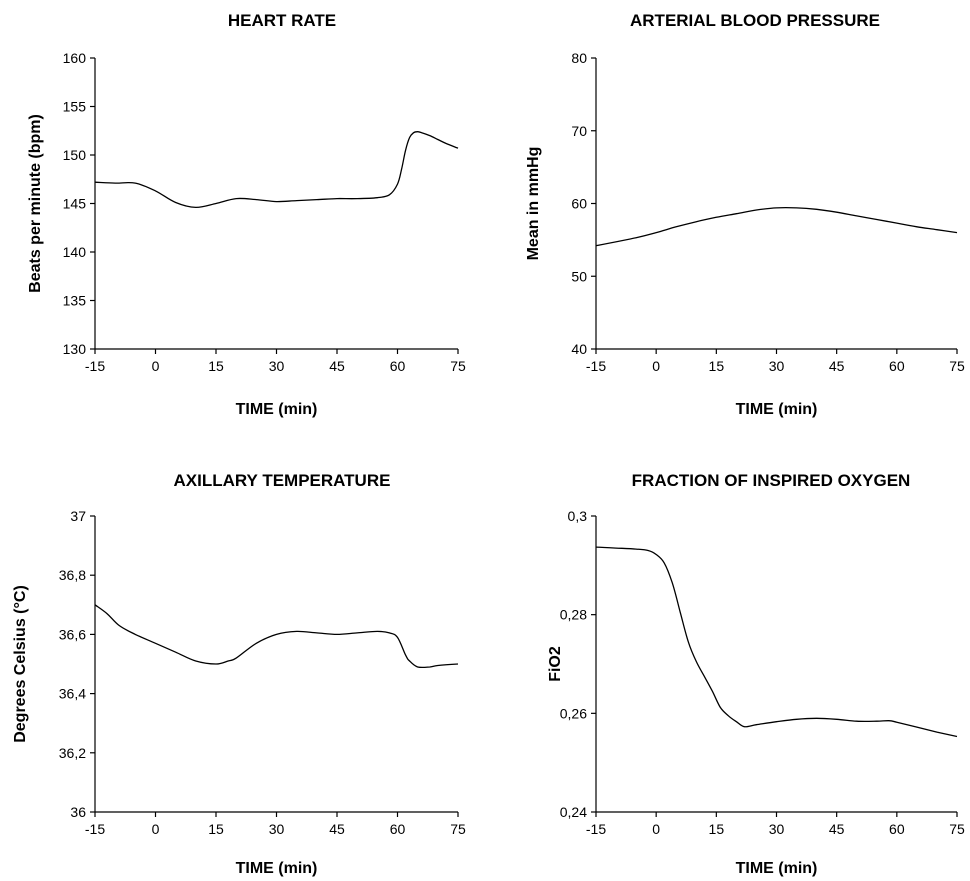  I want to click on y-tick-label: 0,26, so click(573, 713).